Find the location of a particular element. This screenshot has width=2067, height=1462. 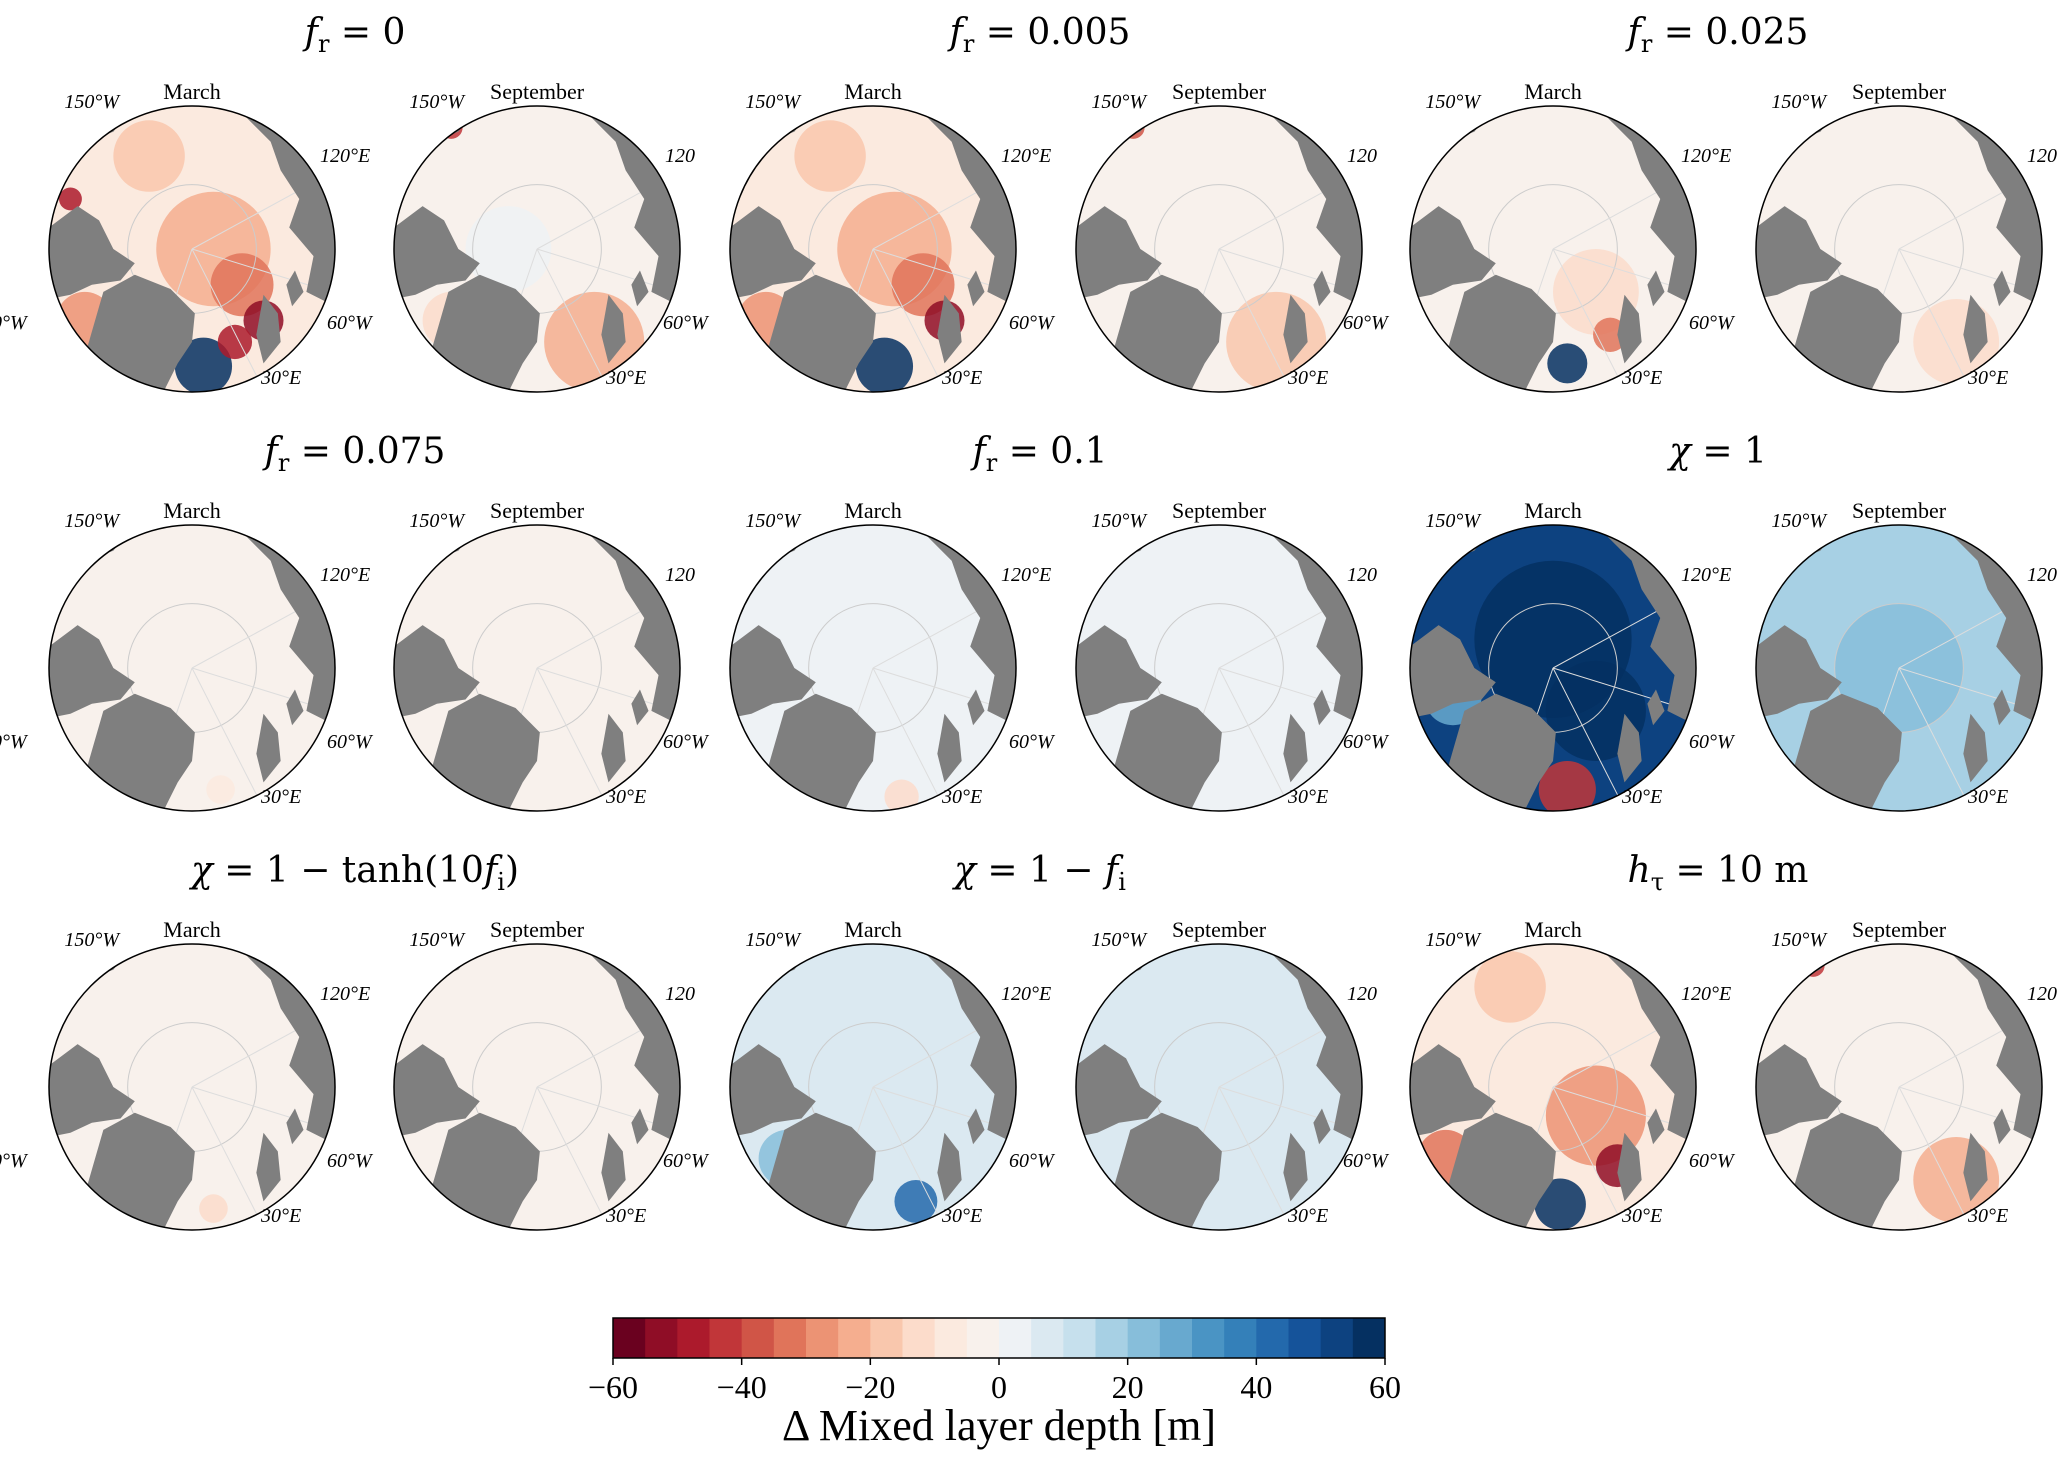

title-segment: i is located at coordinates (1122, 882).